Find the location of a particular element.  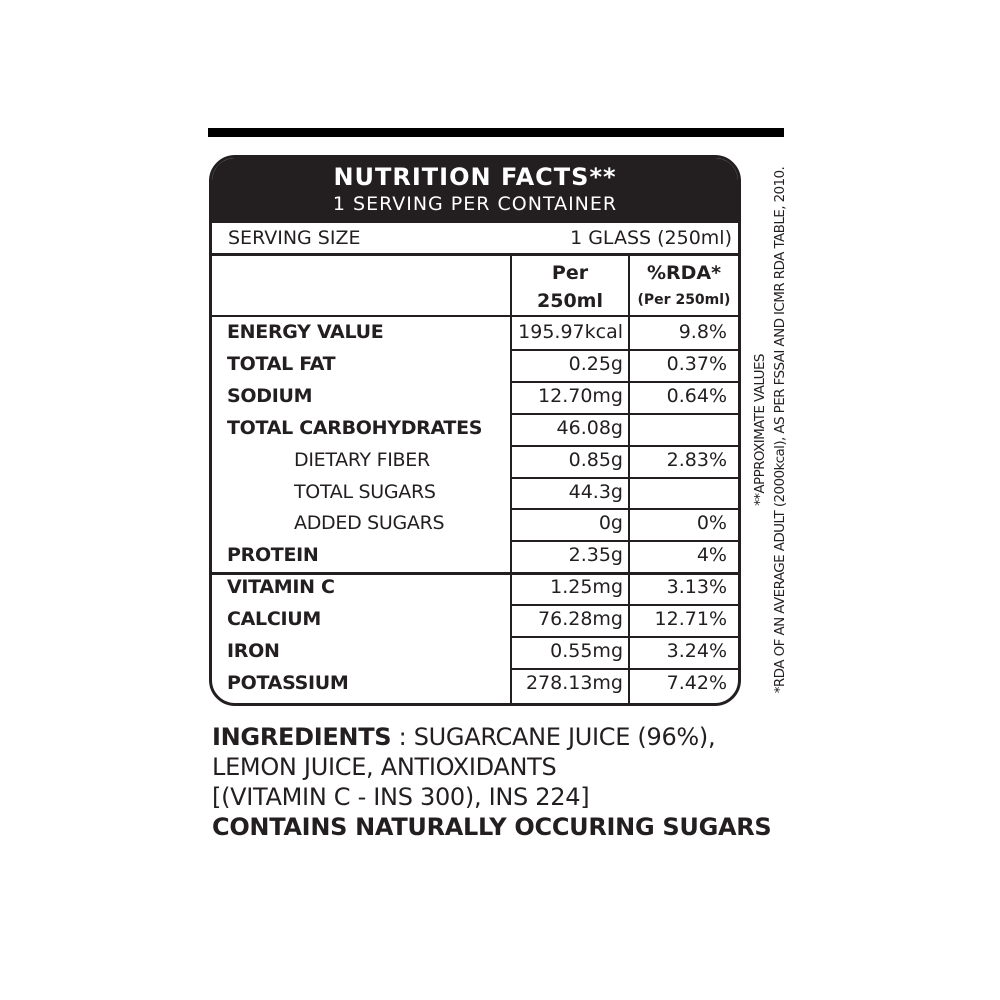

nutrient-amount: 12.70mg is located at coordinates (580, 395).